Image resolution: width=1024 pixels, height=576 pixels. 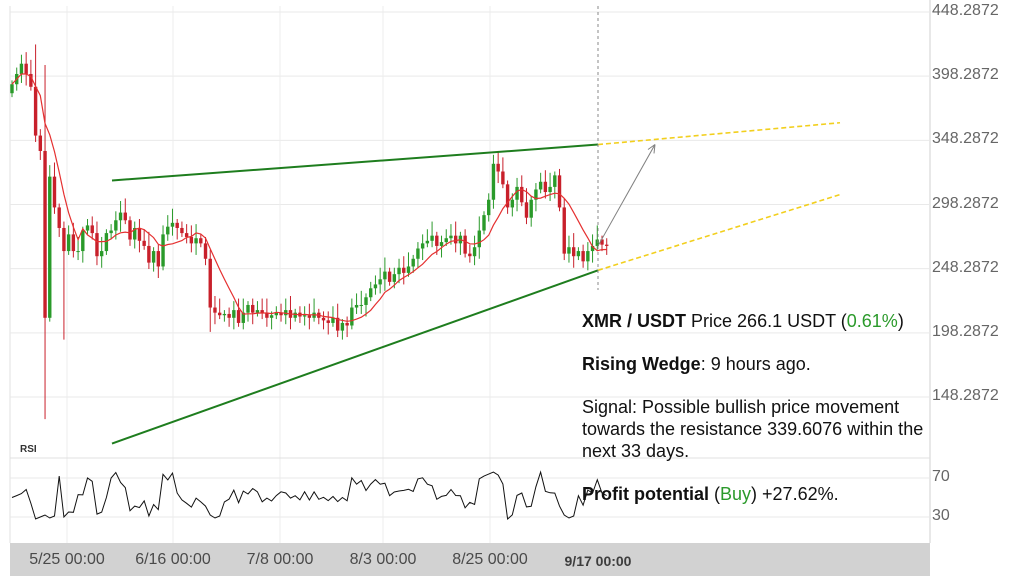 What do you see at coordinates (383, 559) in the screenshot?
I see `x-tick-label: 8/3 00:00` at bounding box center [383, 559].